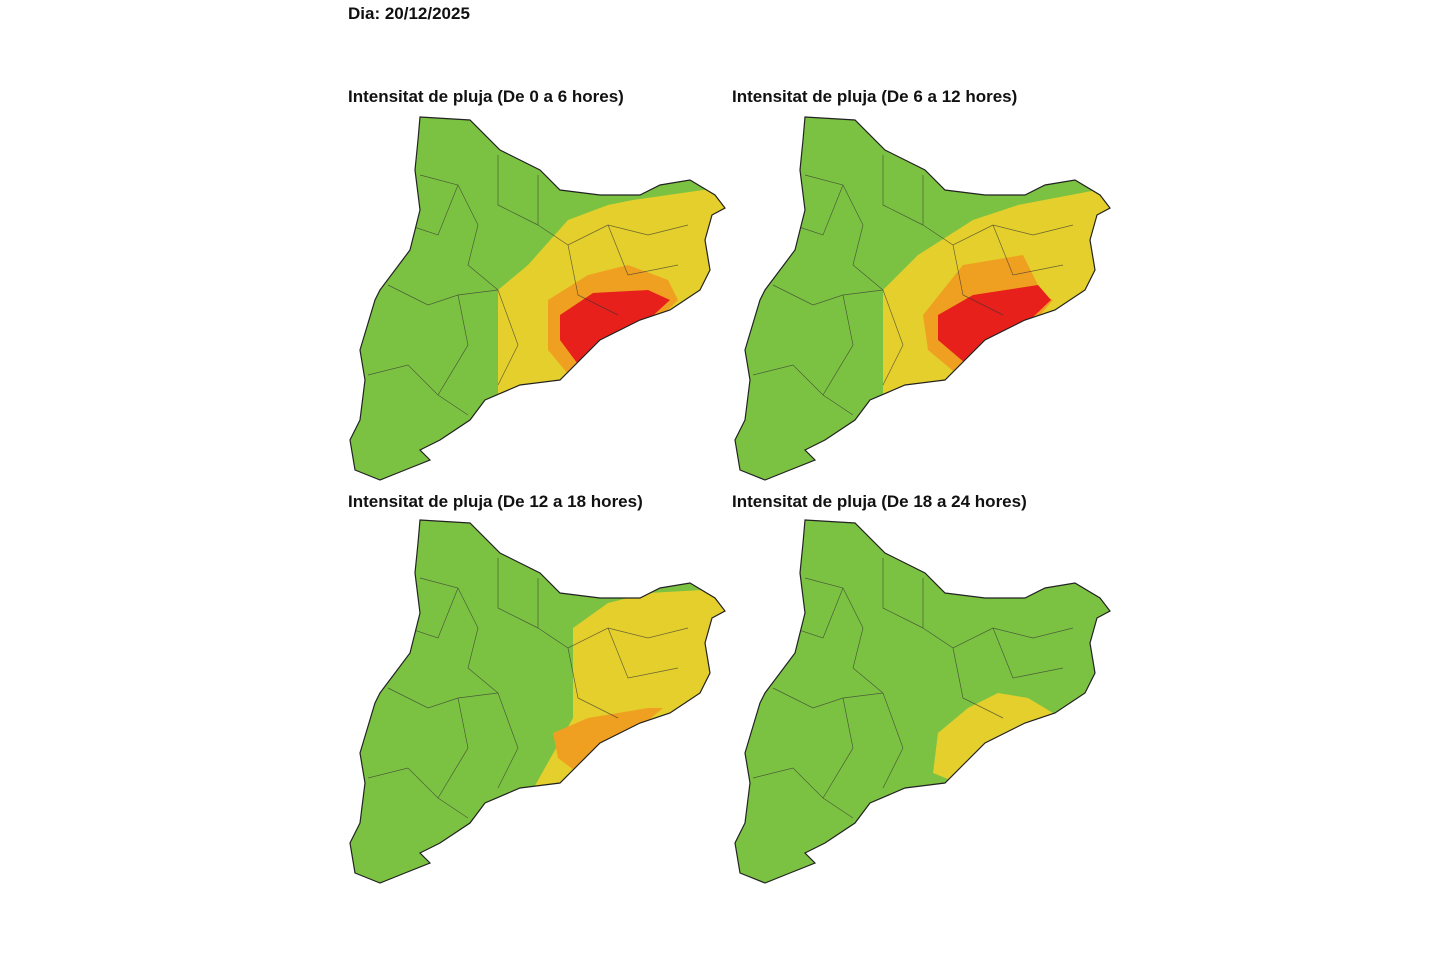  I want to click on panel-title: Intensitat de pluja (De 6 a 12 hores), so click(874, 96).